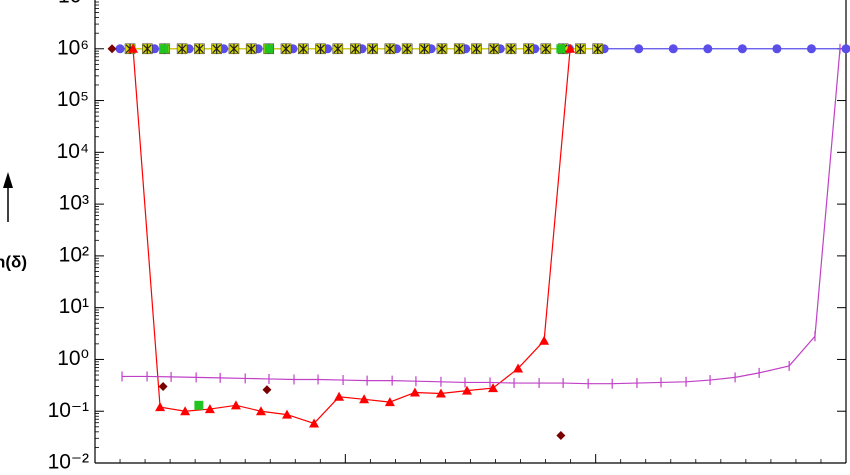  Describe the element at coordinates (73, 4) in the screenshot. I see `y-tick-label: 10⁷` at that location.